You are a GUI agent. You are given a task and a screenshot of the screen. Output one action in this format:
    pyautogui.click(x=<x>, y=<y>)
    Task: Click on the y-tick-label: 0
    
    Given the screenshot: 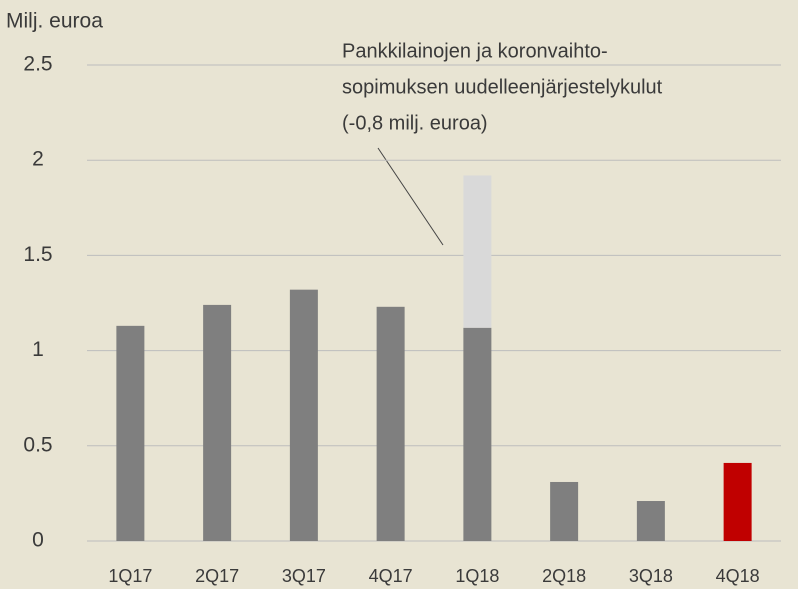 What is the action you would take?
    pyautogui.click(x=38, y=540)
    